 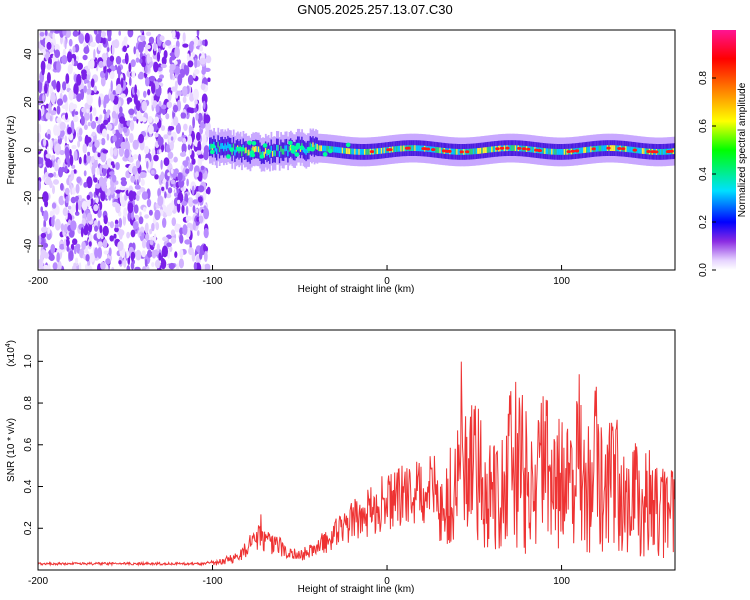 What do you see at coordinates (703, 126) in the screenshot?
I see `colorbar-tick-label: 0.6` at bounding box center [703, 126].